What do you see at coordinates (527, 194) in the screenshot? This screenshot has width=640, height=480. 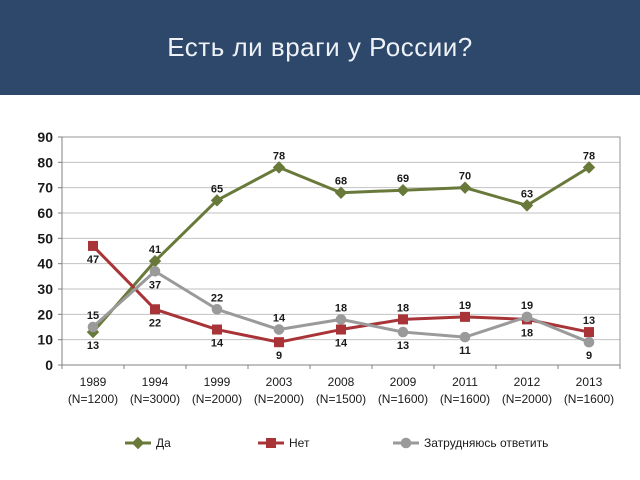 I see `data-label: 63` at bounding box center [527, 194].